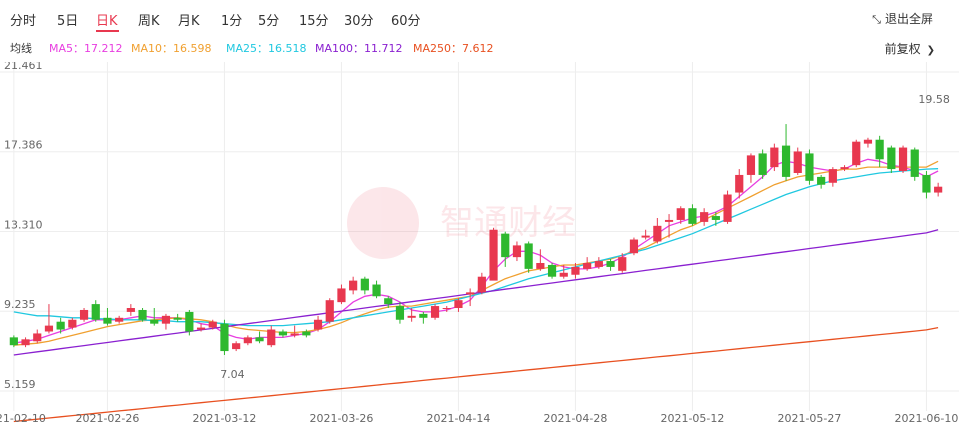 This screenshot has height=429, width=959. What do you see at coordinates (224, 418) in the screenshot?
I see `x-tick-label: 2021-03-12` at bounding box center [224, 418].